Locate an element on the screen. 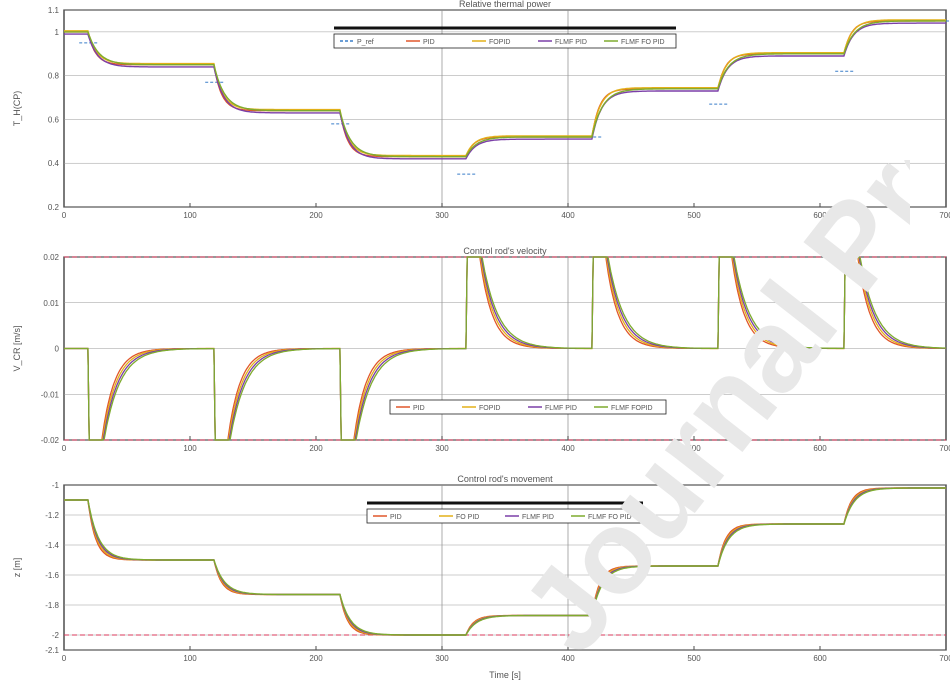 This screenshot has height=686, width=950. y-tick-label: -0.01 is located at coordinates (50, 394).